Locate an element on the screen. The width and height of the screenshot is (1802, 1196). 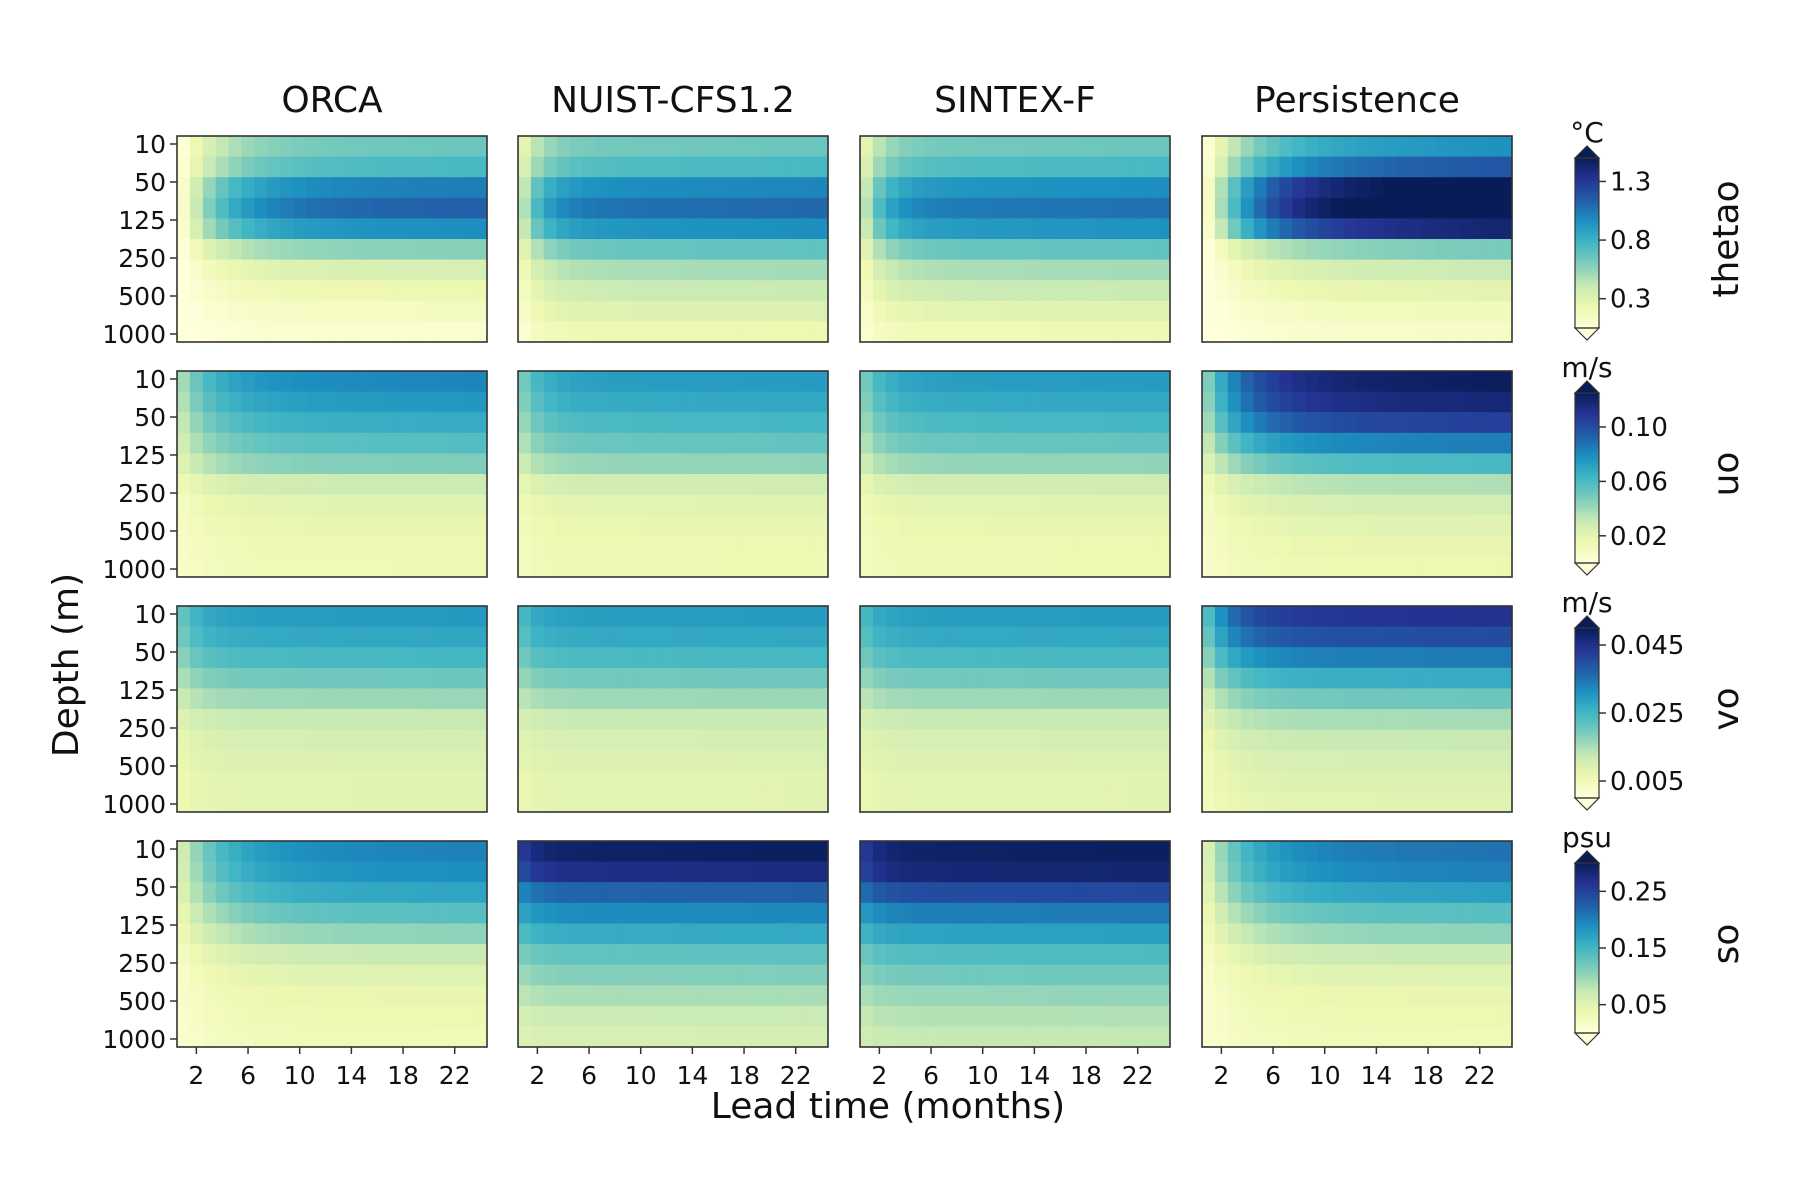
y-tick-label: 1000 is located at coordinates (134, 804).